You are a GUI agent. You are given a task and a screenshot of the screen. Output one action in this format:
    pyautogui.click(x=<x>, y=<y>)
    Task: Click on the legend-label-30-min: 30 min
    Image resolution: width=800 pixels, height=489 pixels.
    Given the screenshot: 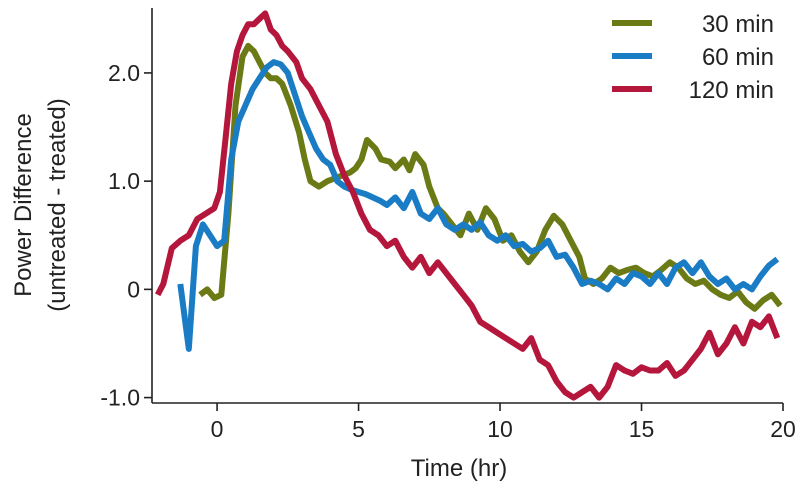 What is the action you would take?
    pyautogui.click(x=738, y=24)
    